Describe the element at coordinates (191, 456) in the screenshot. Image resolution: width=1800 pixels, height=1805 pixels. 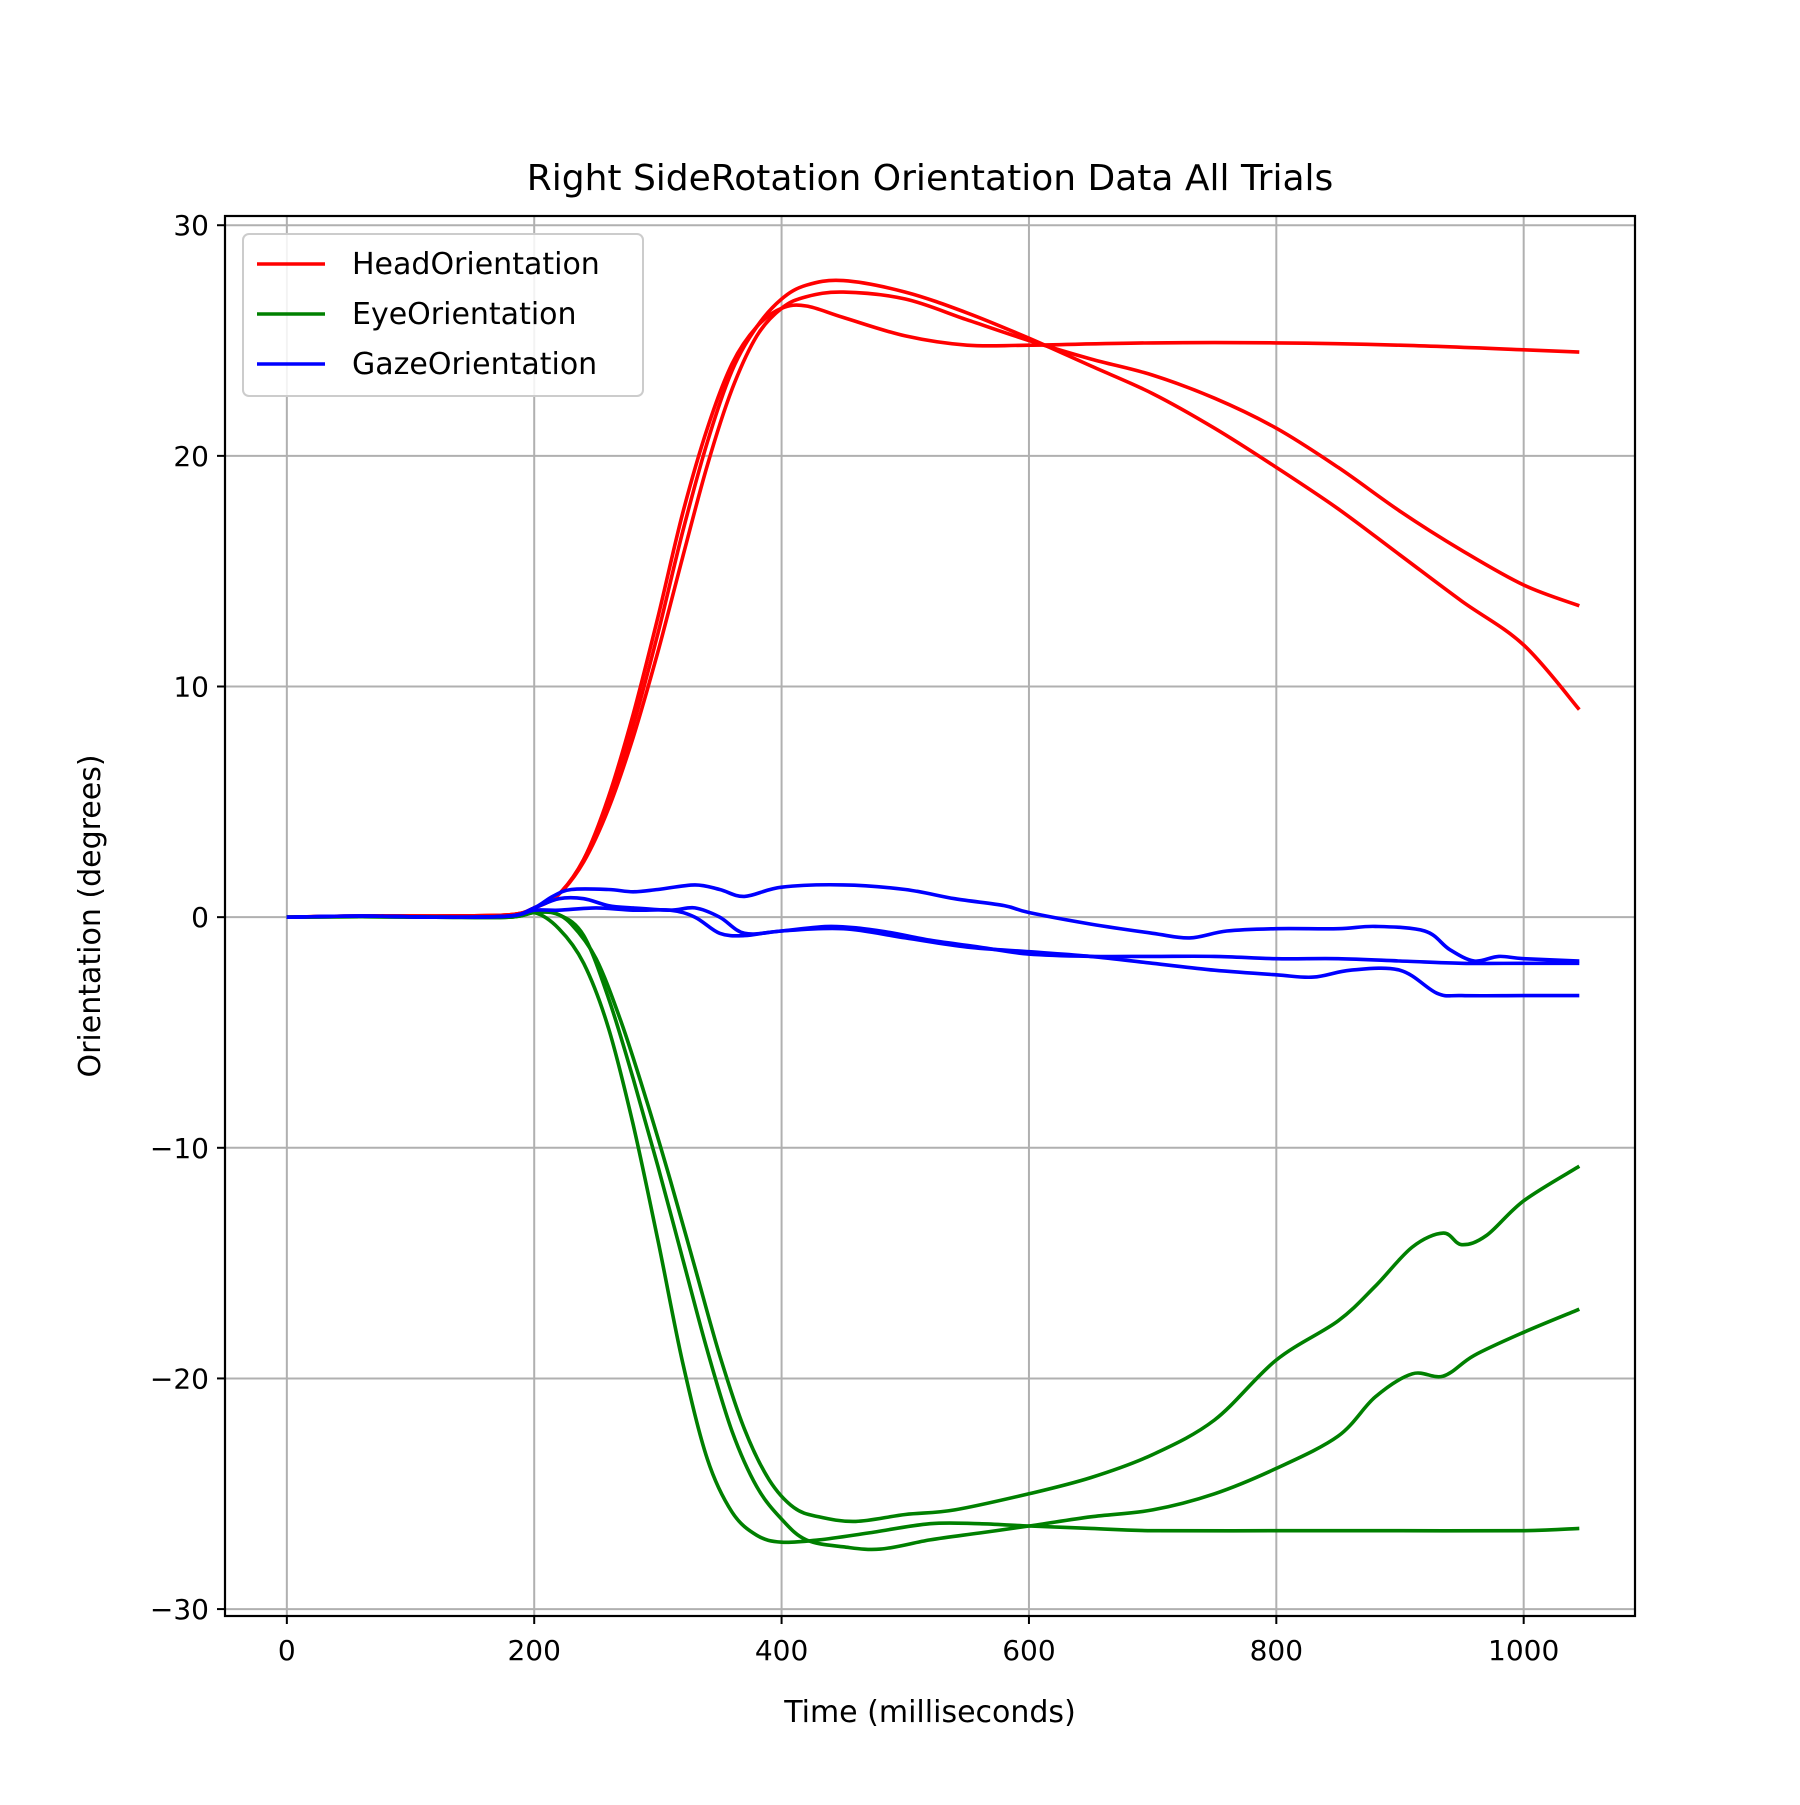
I see `y-tick-label: 20` at that location.